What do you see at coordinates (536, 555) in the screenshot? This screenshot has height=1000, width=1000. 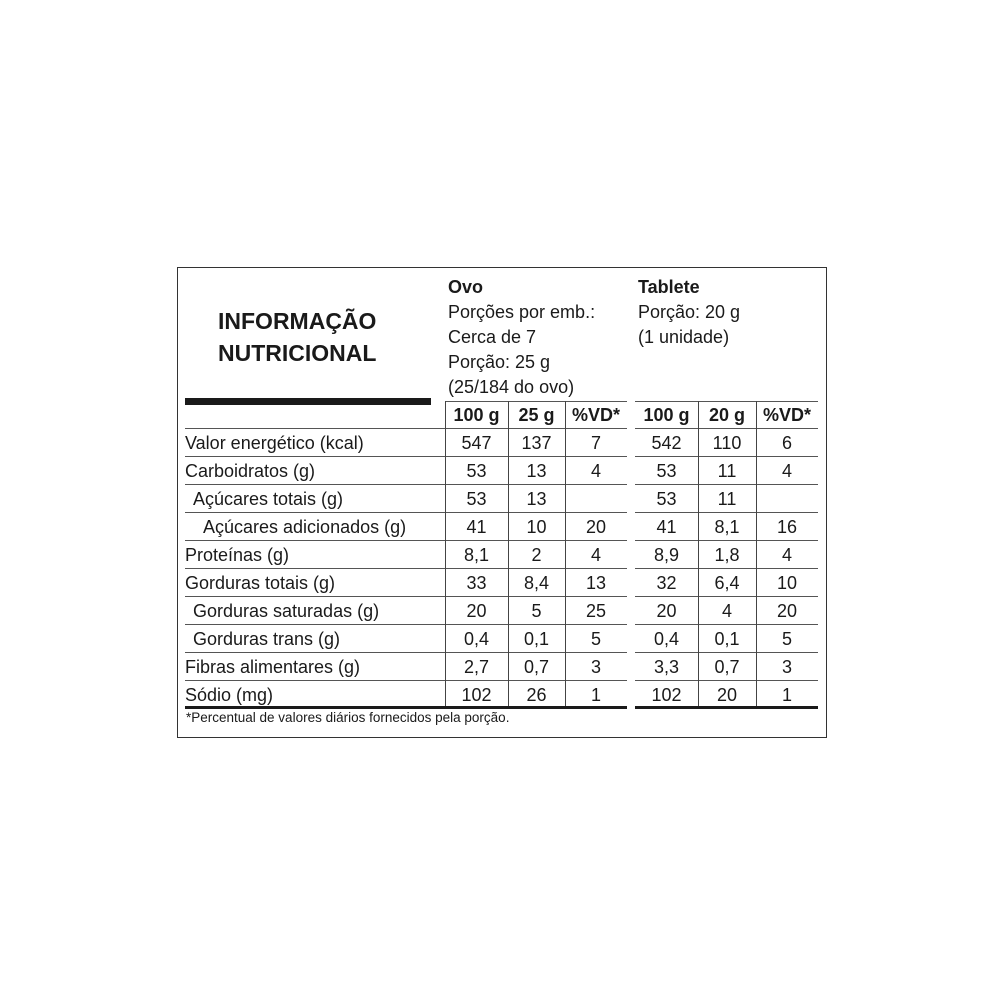 I see `nutrient-value: 2` at bounding box center [536, 555].